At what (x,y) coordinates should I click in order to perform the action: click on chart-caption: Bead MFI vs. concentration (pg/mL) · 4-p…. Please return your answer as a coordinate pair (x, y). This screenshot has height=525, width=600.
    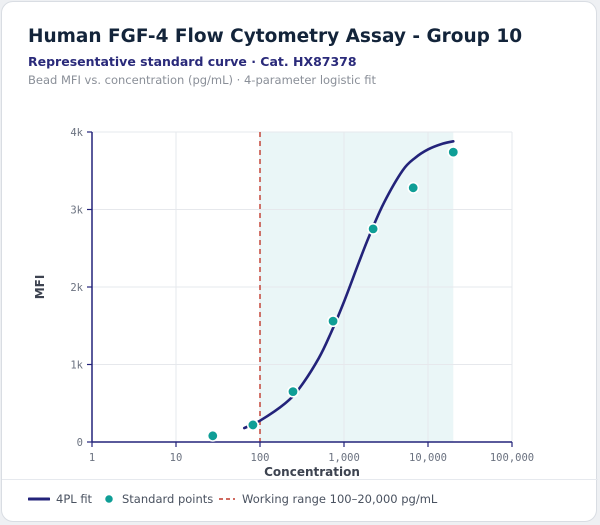
    Looking at the image, I should click on (202, 80).